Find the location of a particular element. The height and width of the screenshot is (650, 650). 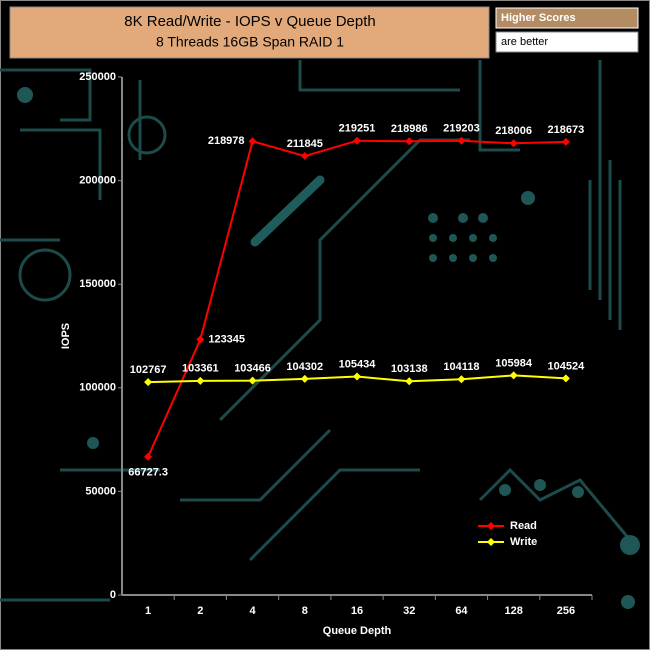

value-label: 218673 is located at coordinates (566, 130).